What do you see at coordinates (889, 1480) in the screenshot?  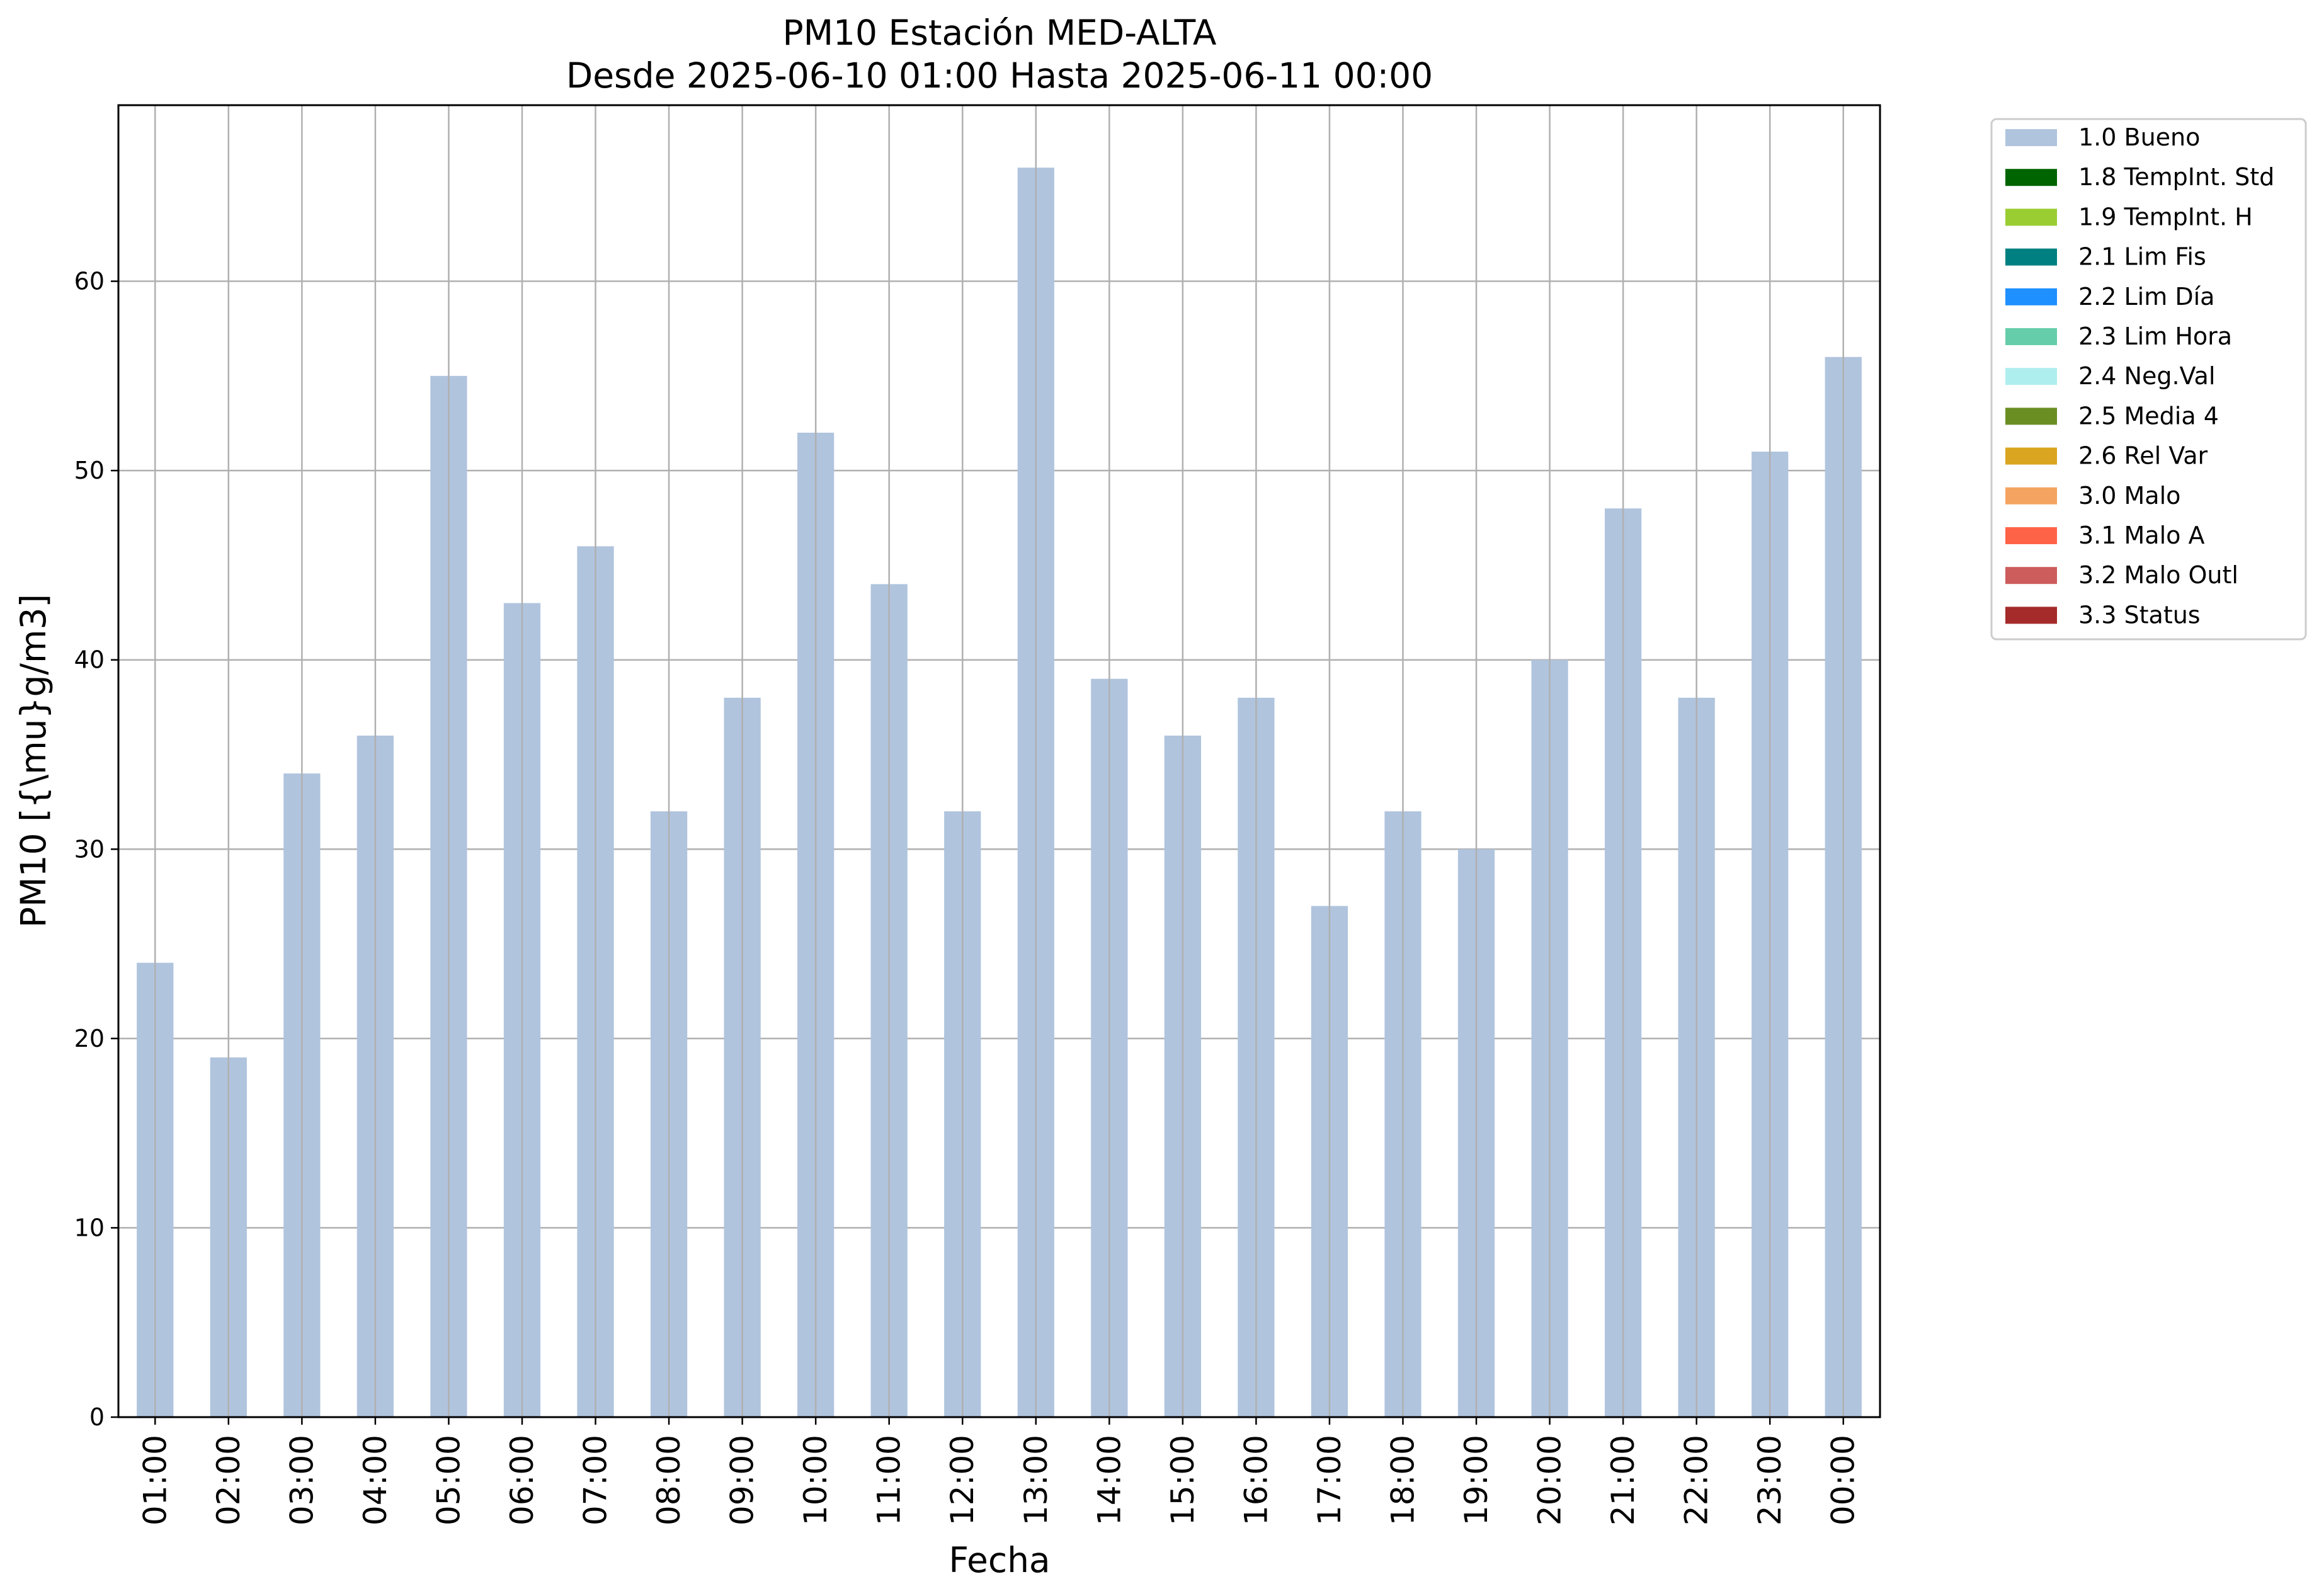 I see `x-tick-label: 11:00` at bounding box center [889, 1480].